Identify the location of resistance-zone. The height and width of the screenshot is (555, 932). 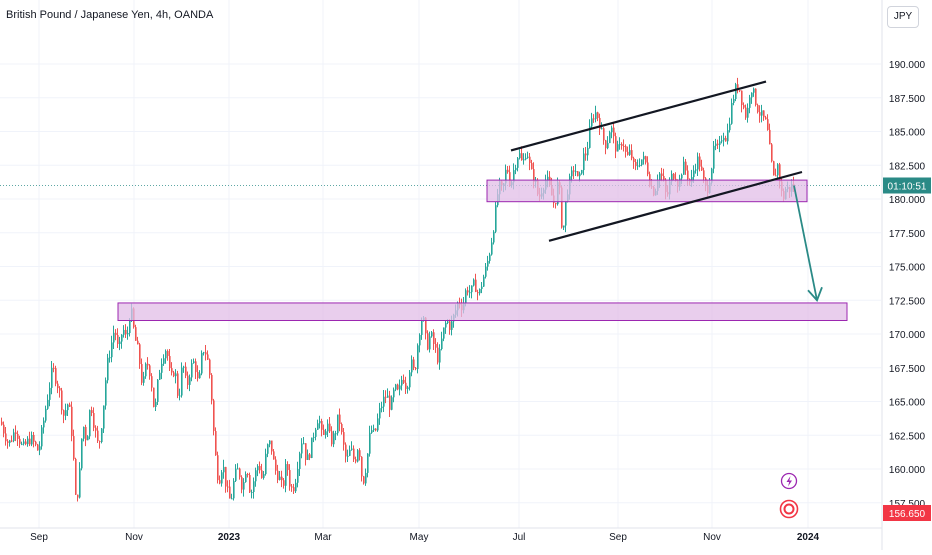
(647, 191).